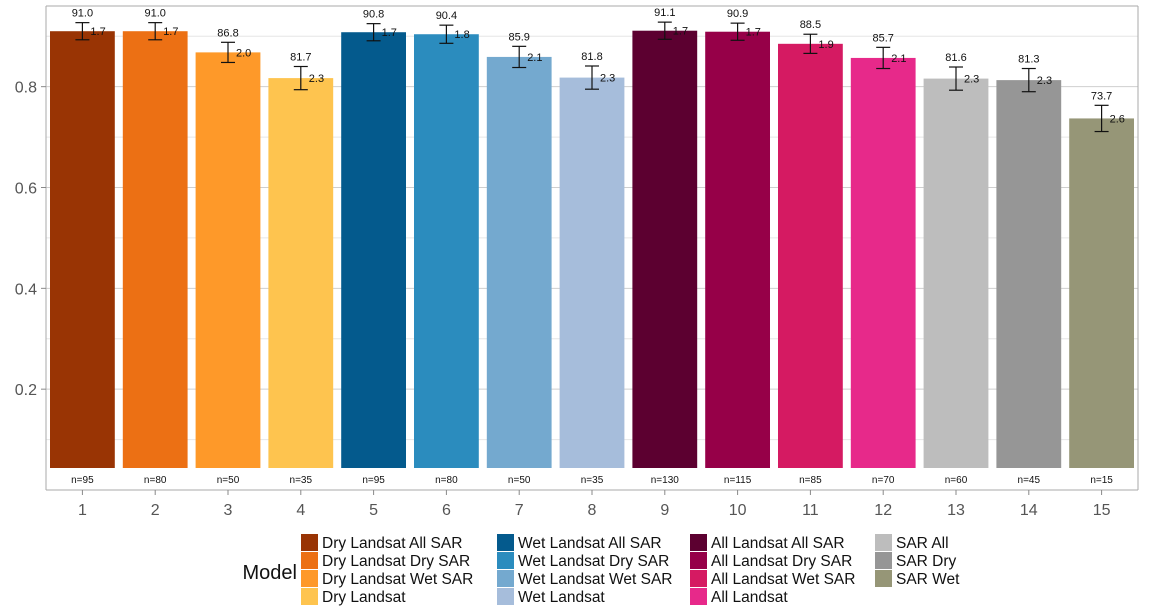  Describe the element at coordinates (82, 14) in the screenshot. I see `bar-value-label: 91.0` at that location.